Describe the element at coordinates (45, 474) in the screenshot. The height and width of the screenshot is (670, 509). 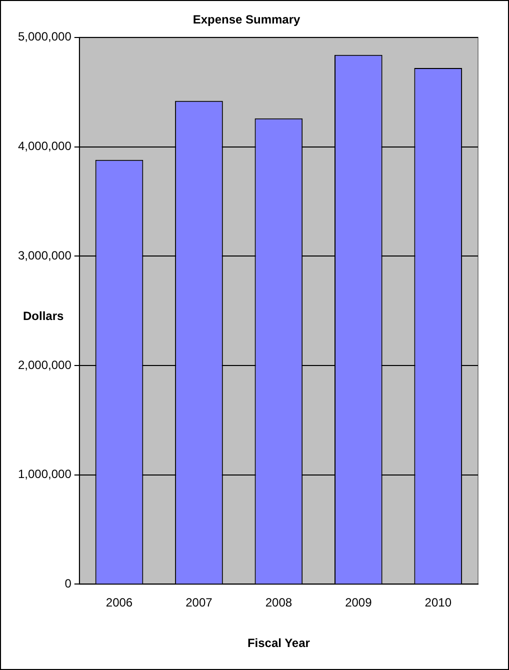
I see `y-tick-label: 1,000,000` at that location.